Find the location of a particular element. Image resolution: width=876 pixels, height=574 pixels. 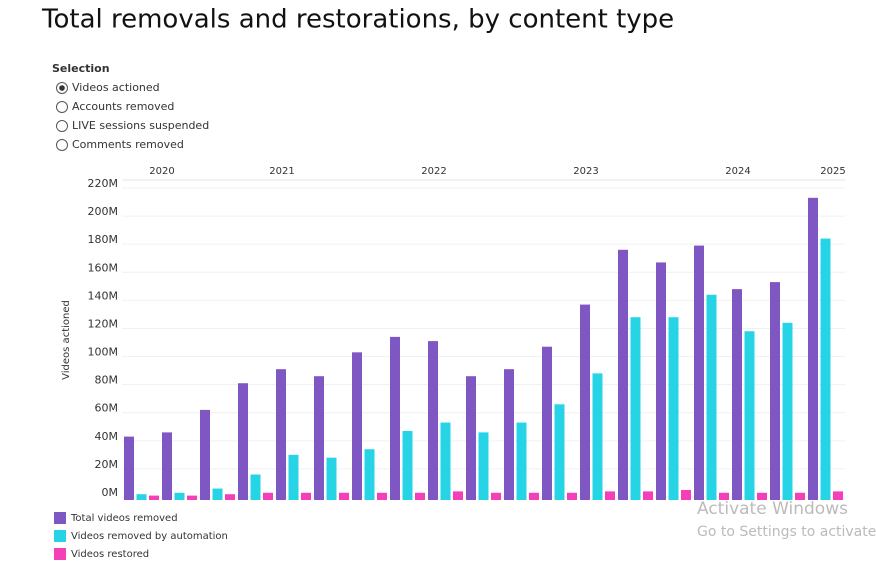

y-tick-label: 120M is located at coordinates (103, 323).